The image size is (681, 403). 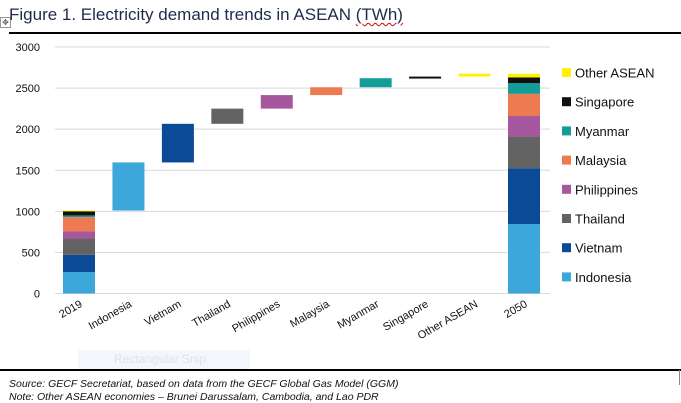 What do you see at coordinates (163, 313) in the screenshot?
I see `x-tick-label: Vietnam` at bounding box center [163, 313].